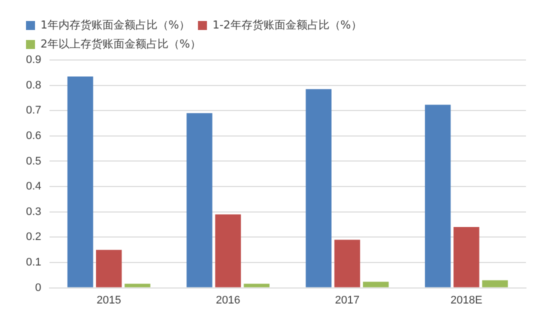 The image size is (554, 325). What do you see at coordinates (228, 300) in the screenshot?
I see `x-tick-label: 2016` at bounding box center [228, 300].